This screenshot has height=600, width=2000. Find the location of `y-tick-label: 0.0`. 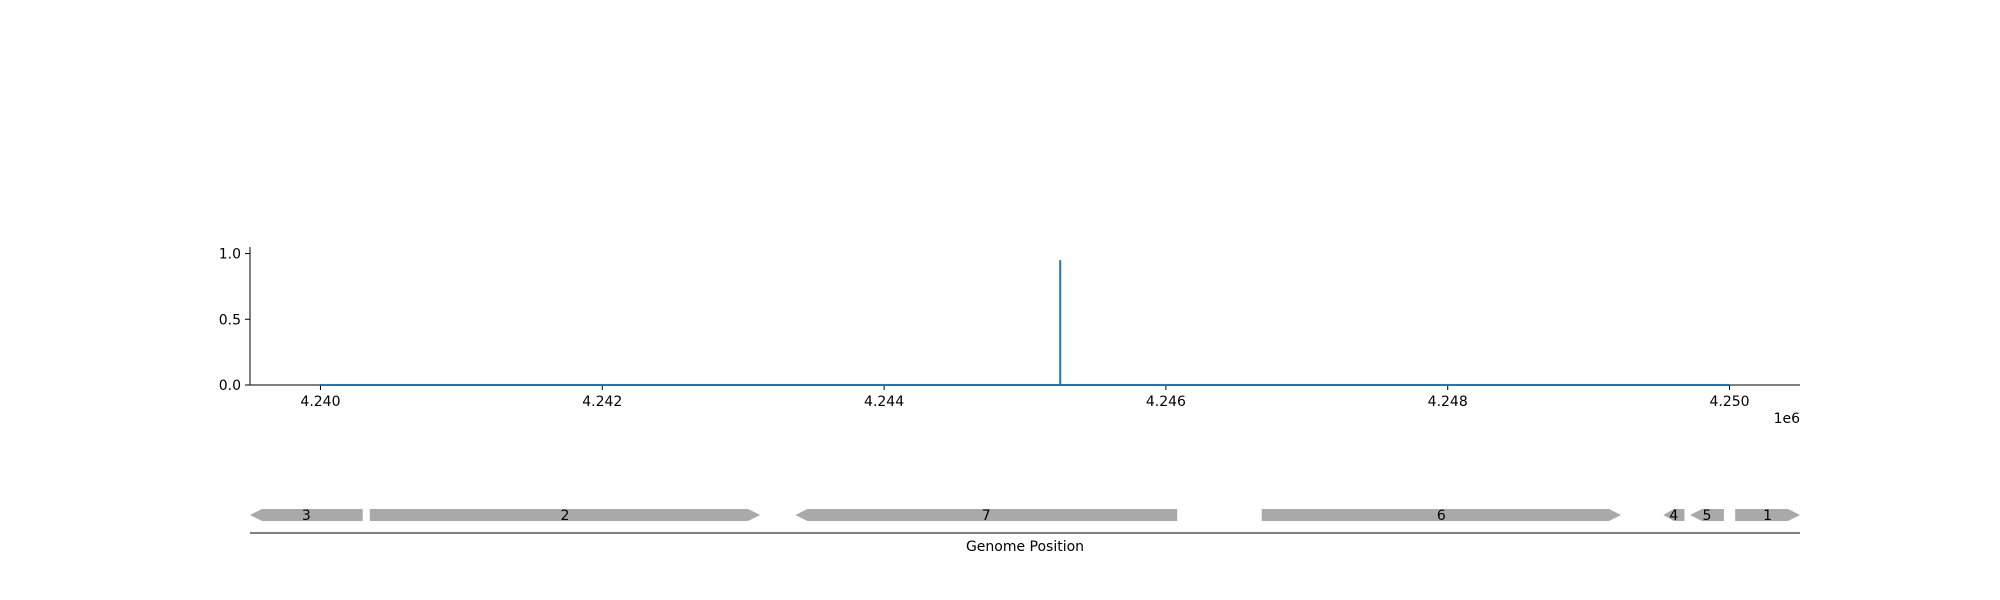

y-tick-label: 0.0 is located at coordinates (230, 386).